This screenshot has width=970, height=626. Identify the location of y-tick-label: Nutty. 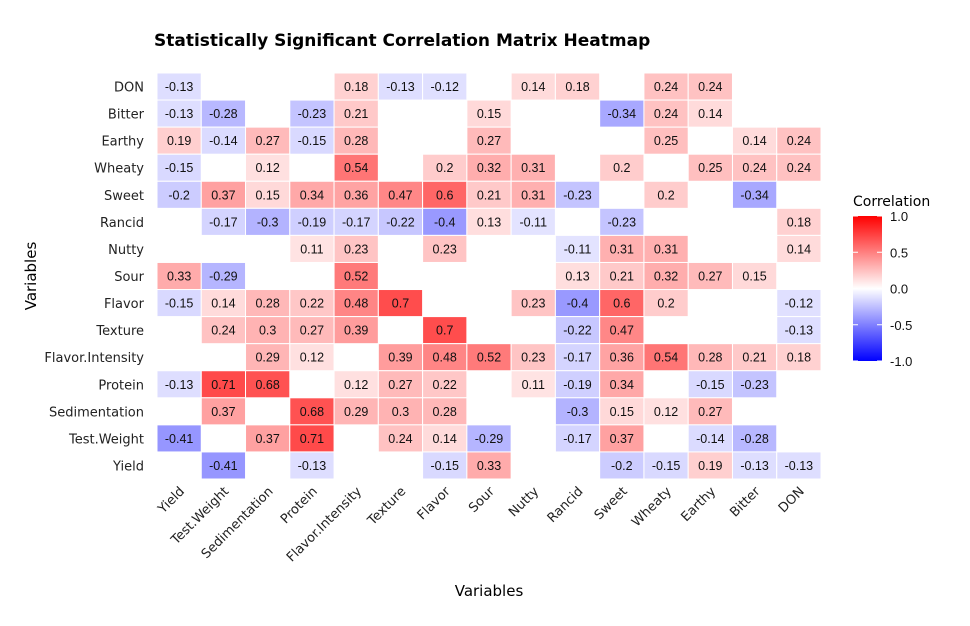
(126, 250).